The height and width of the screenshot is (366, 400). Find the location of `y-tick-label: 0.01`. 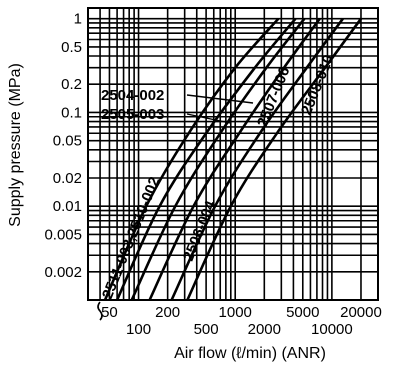

y-tick-label: 0.01 is located at coordinates (67, 206).